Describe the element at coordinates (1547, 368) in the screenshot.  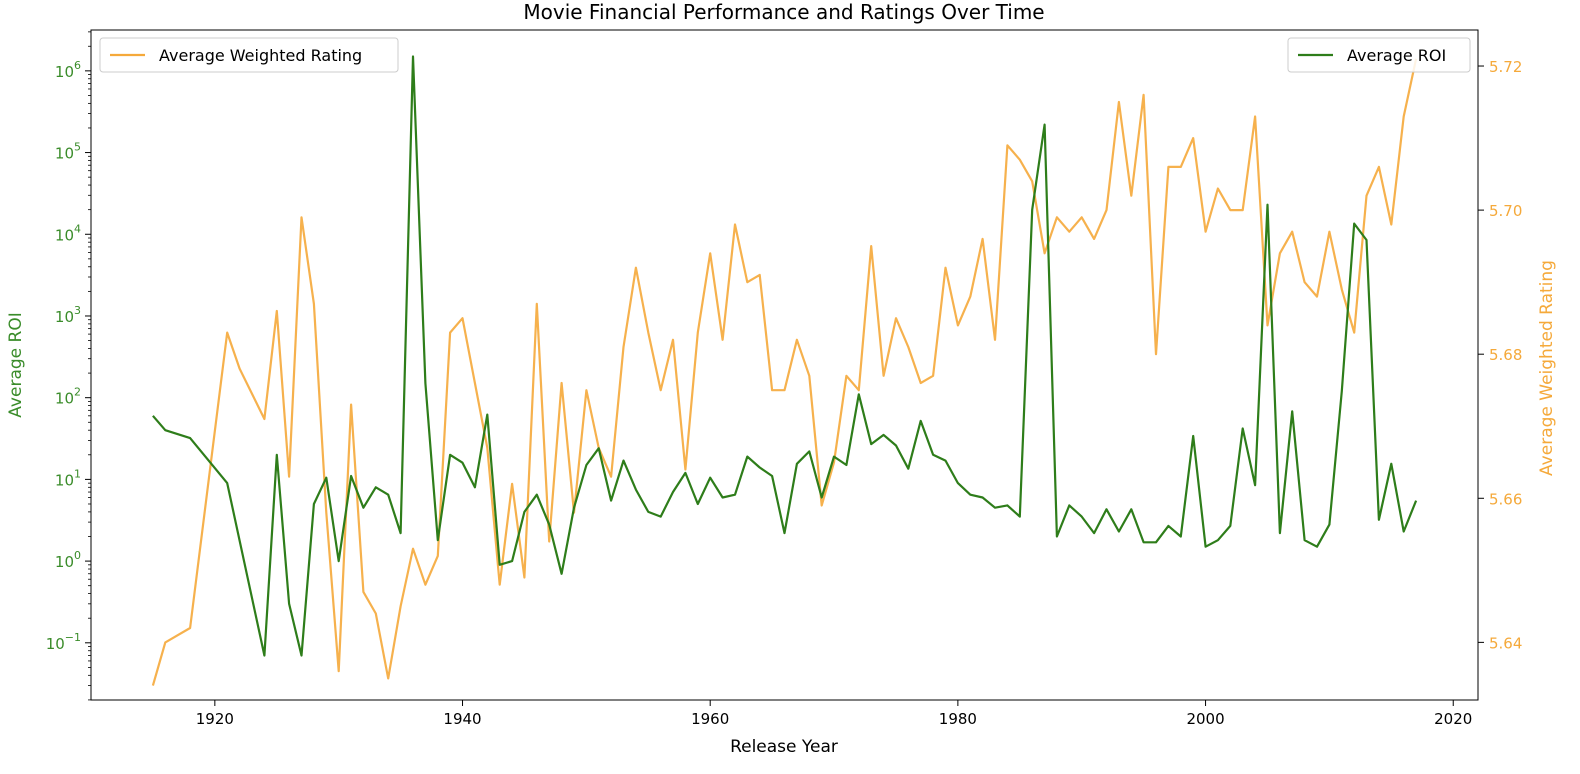
I see `right-y-axis-label: Average Weighted Rating` at that location.